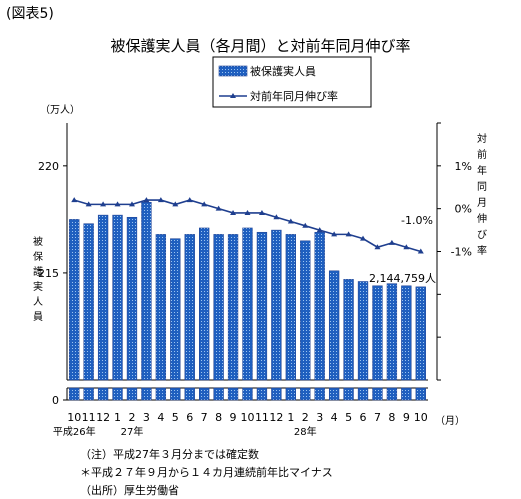 The image size is (521, 499). Describe the element at coordinates (60, 110) in the screenshot. I see `left-axis-unit: （万人）` at that location.